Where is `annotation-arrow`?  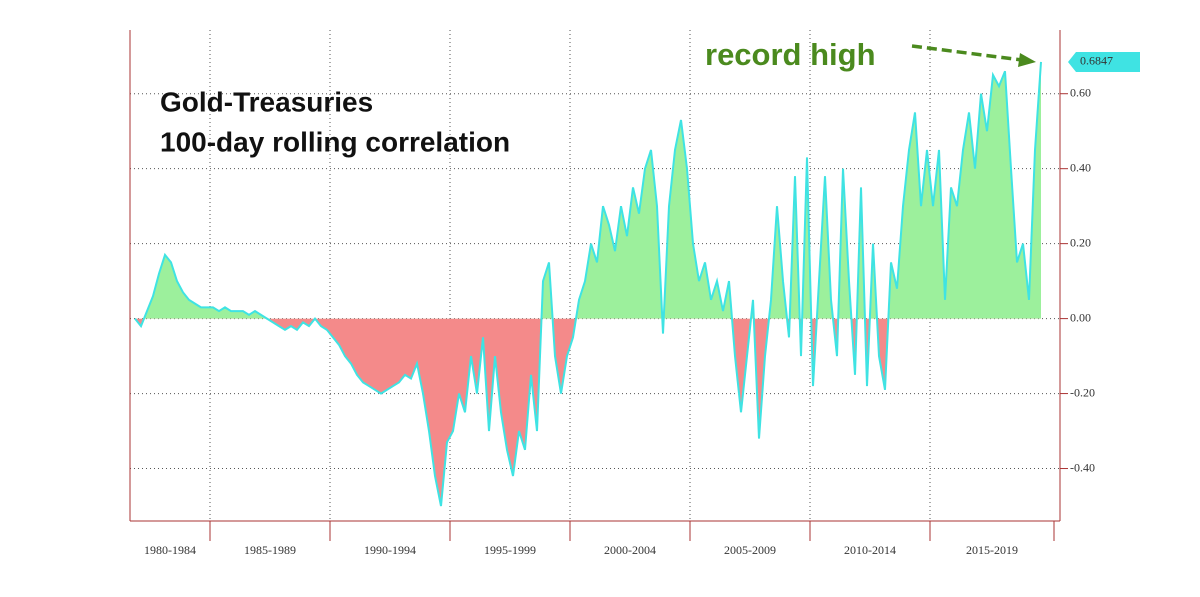
annotation-arrow is located at coordinates (967, 53).